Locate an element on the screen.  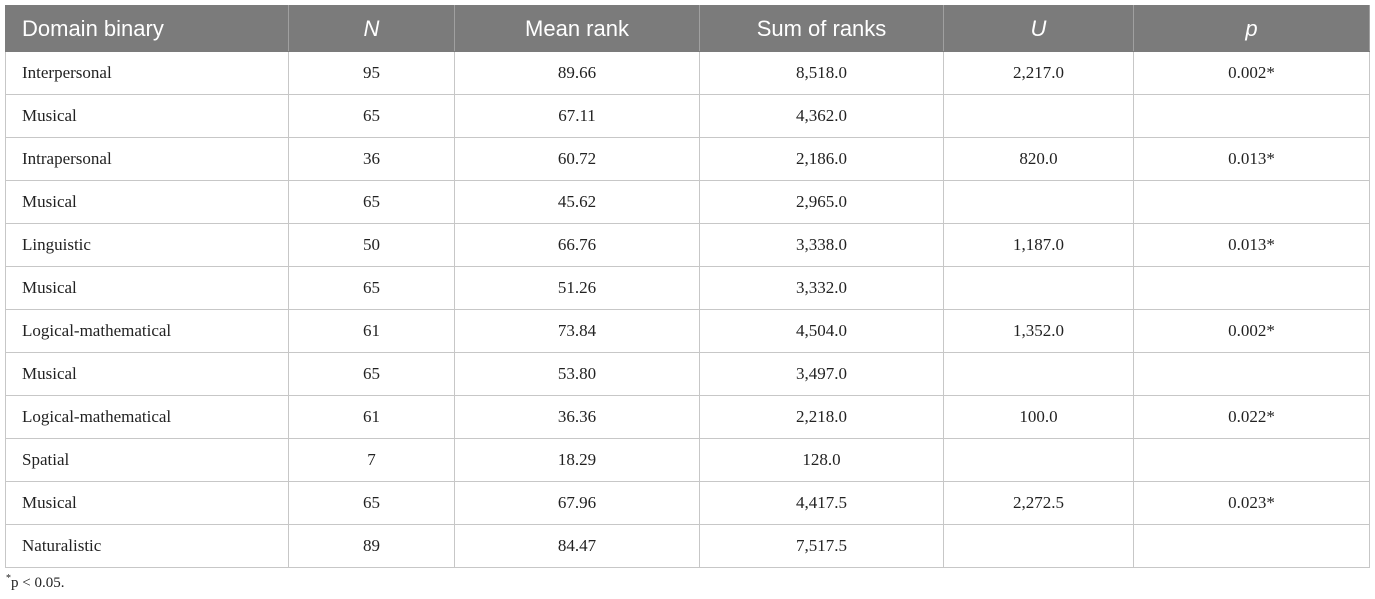
table-row: Musical 65 51.26 3,332.0 is located at coordinates (687, 288).